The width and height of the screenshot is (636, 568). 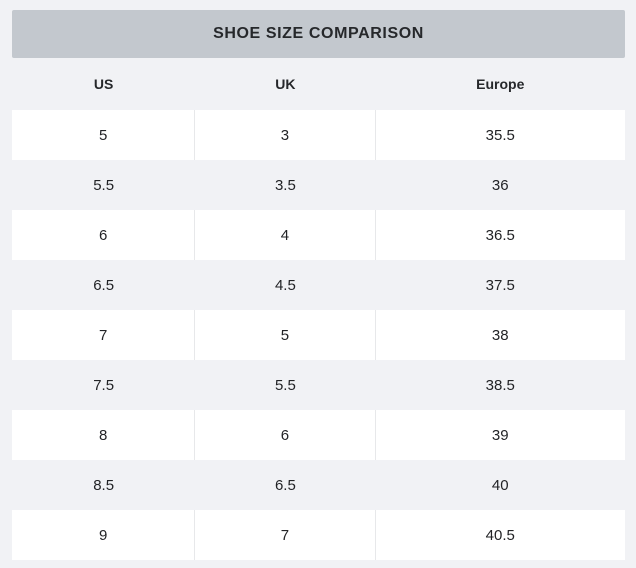 I want to click on chart-title: SHOE SIZE COMPARISON, so click(x=318, y=33).